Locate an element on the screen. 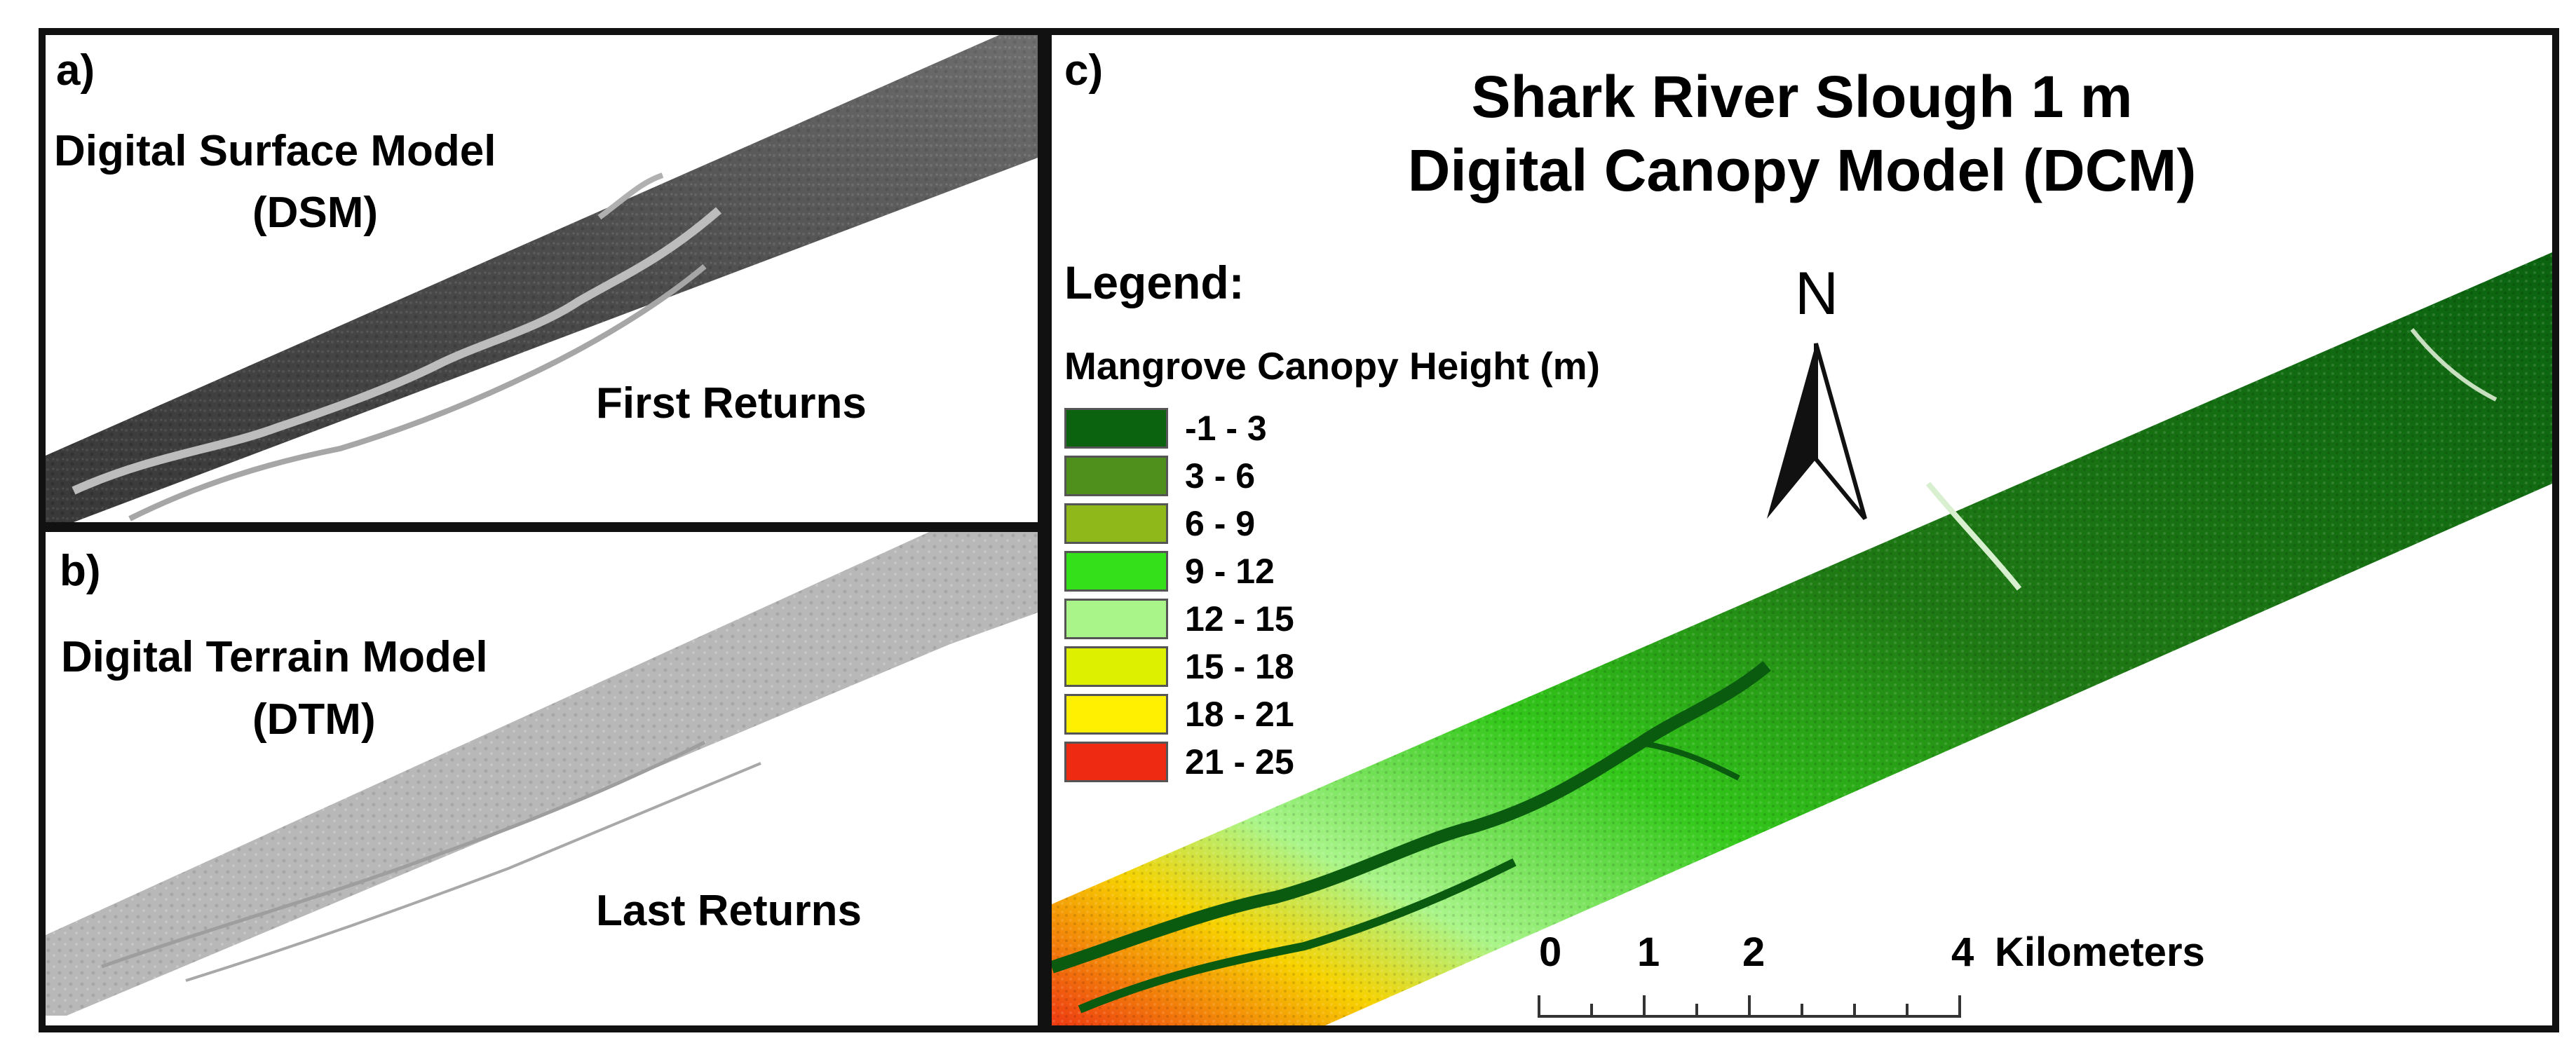 This screenshot has height=1064, width=2576. legend-item: 3 - 6 is located at coordinates (1159, 476).